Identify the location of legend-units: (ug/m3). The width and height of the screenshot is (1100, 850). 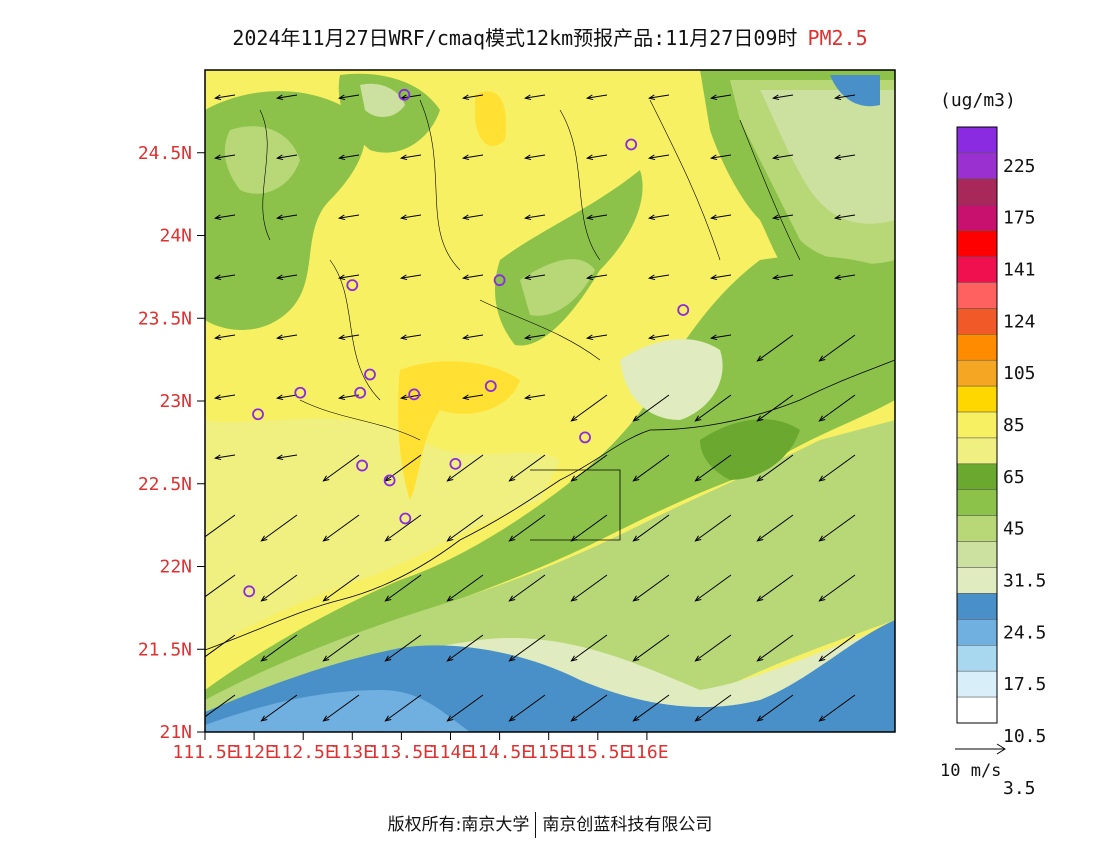
(978, 100).